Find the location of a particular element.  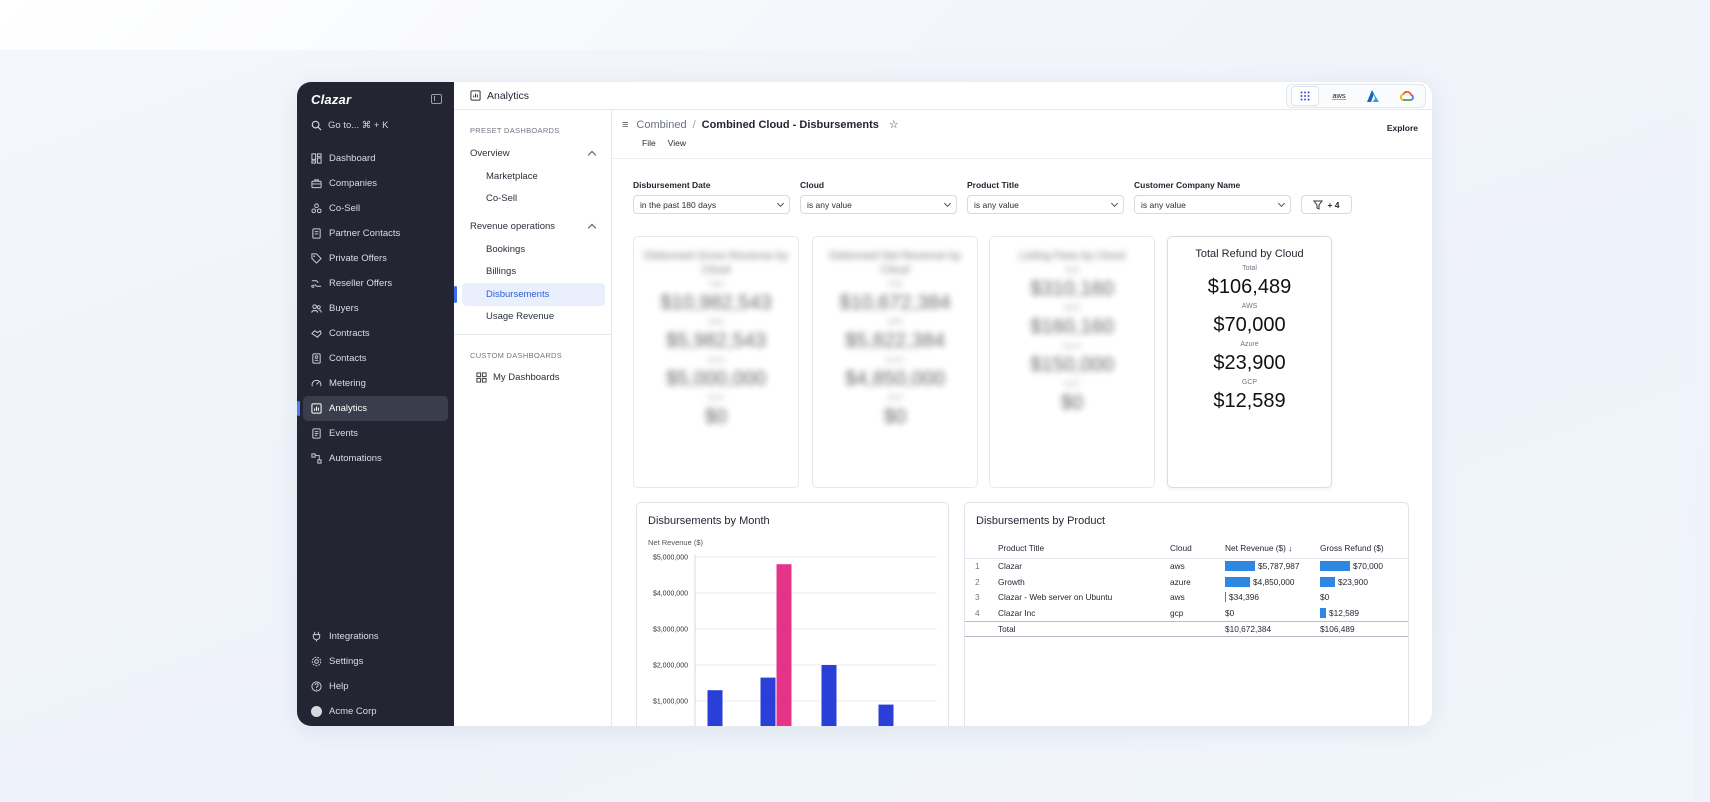

sidebar-item-acme-corp: Acme Corp is located at coordinates (375, 711).